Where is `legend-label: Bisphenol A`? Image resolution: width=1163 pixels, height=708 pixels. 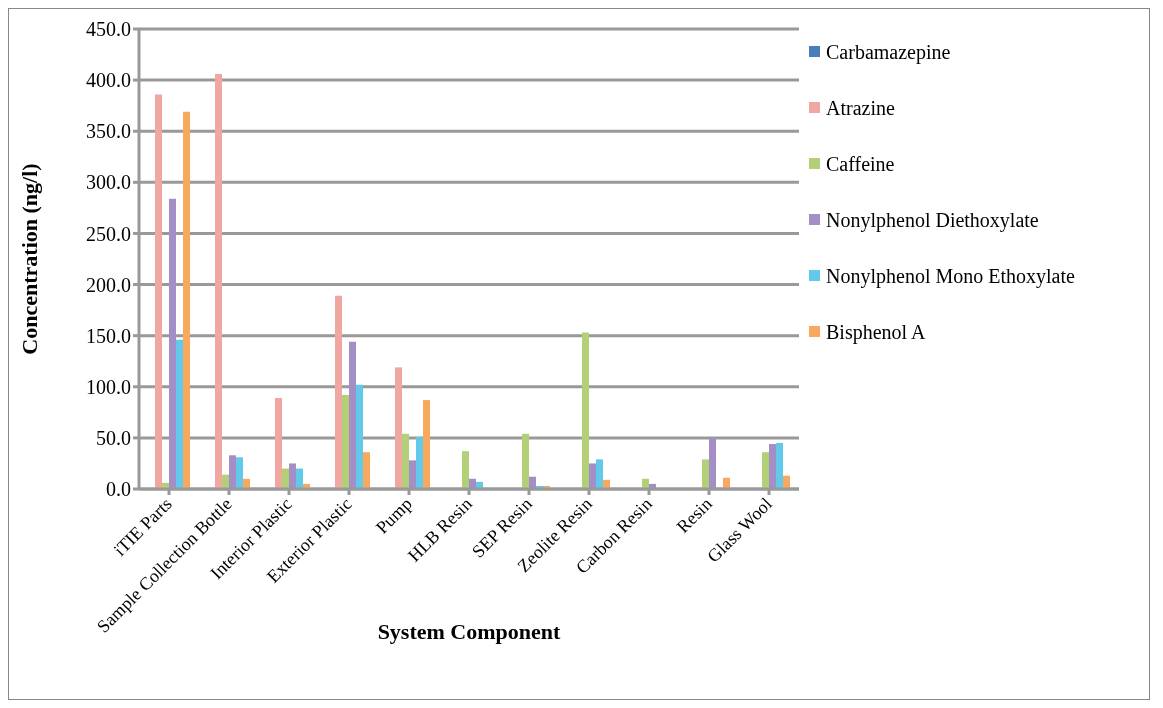
legend-label: Bisphenol A is located at coordinates (876, 332).